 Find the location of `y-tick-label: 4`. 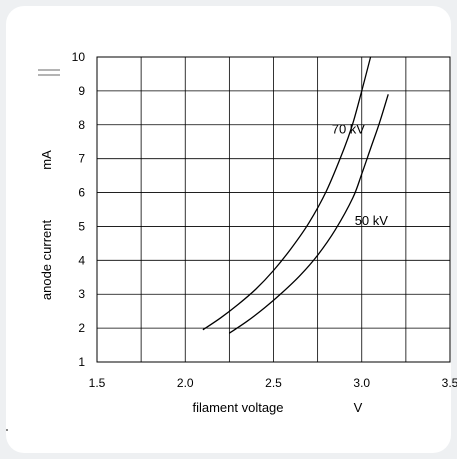

y-tick-label: 4 is located at coordinates (81, 260).